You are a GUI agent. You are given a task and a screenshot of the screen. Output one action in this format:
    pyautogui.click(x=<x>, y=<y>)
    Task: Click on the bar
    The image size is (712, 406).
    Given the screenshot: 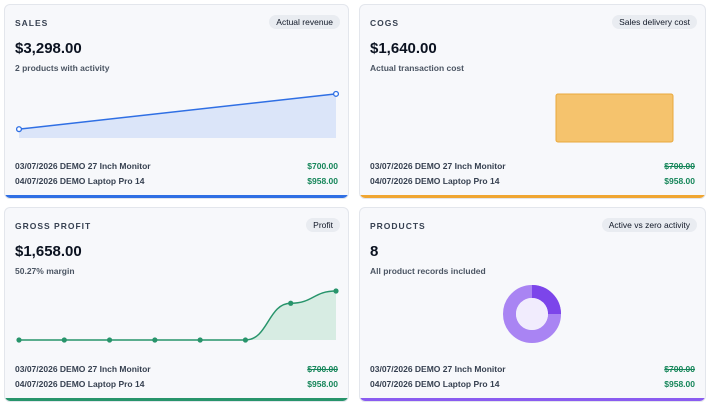 What is the action you would take?
    pyautogui.click(x=614, y=118)
    